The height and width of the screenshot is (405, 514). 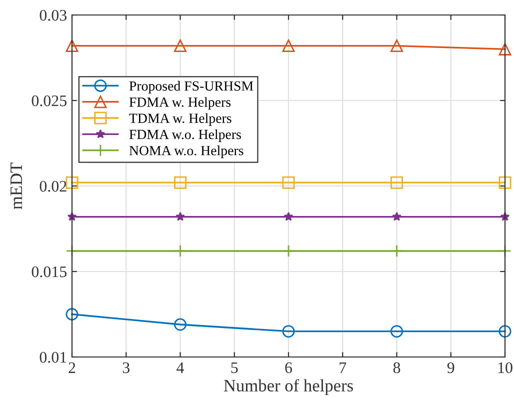 I want to click on y-tick-label: 0.025, so click(x=49, y=100).